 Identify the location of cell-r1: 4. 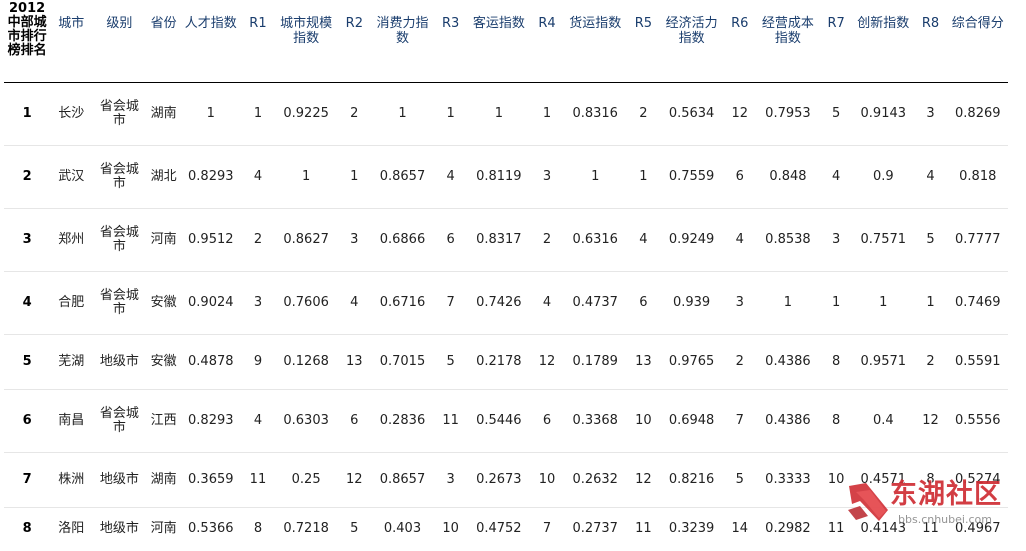
(258, 421).